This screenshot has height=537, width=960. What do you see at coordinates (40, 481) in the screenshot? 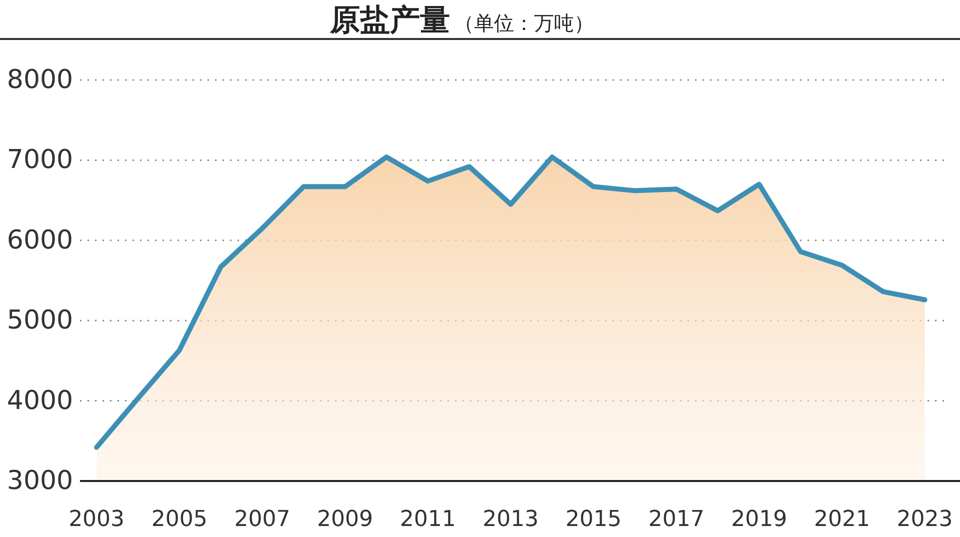
I see `y-tick-label: 3000` at bounding box center [40, 481].